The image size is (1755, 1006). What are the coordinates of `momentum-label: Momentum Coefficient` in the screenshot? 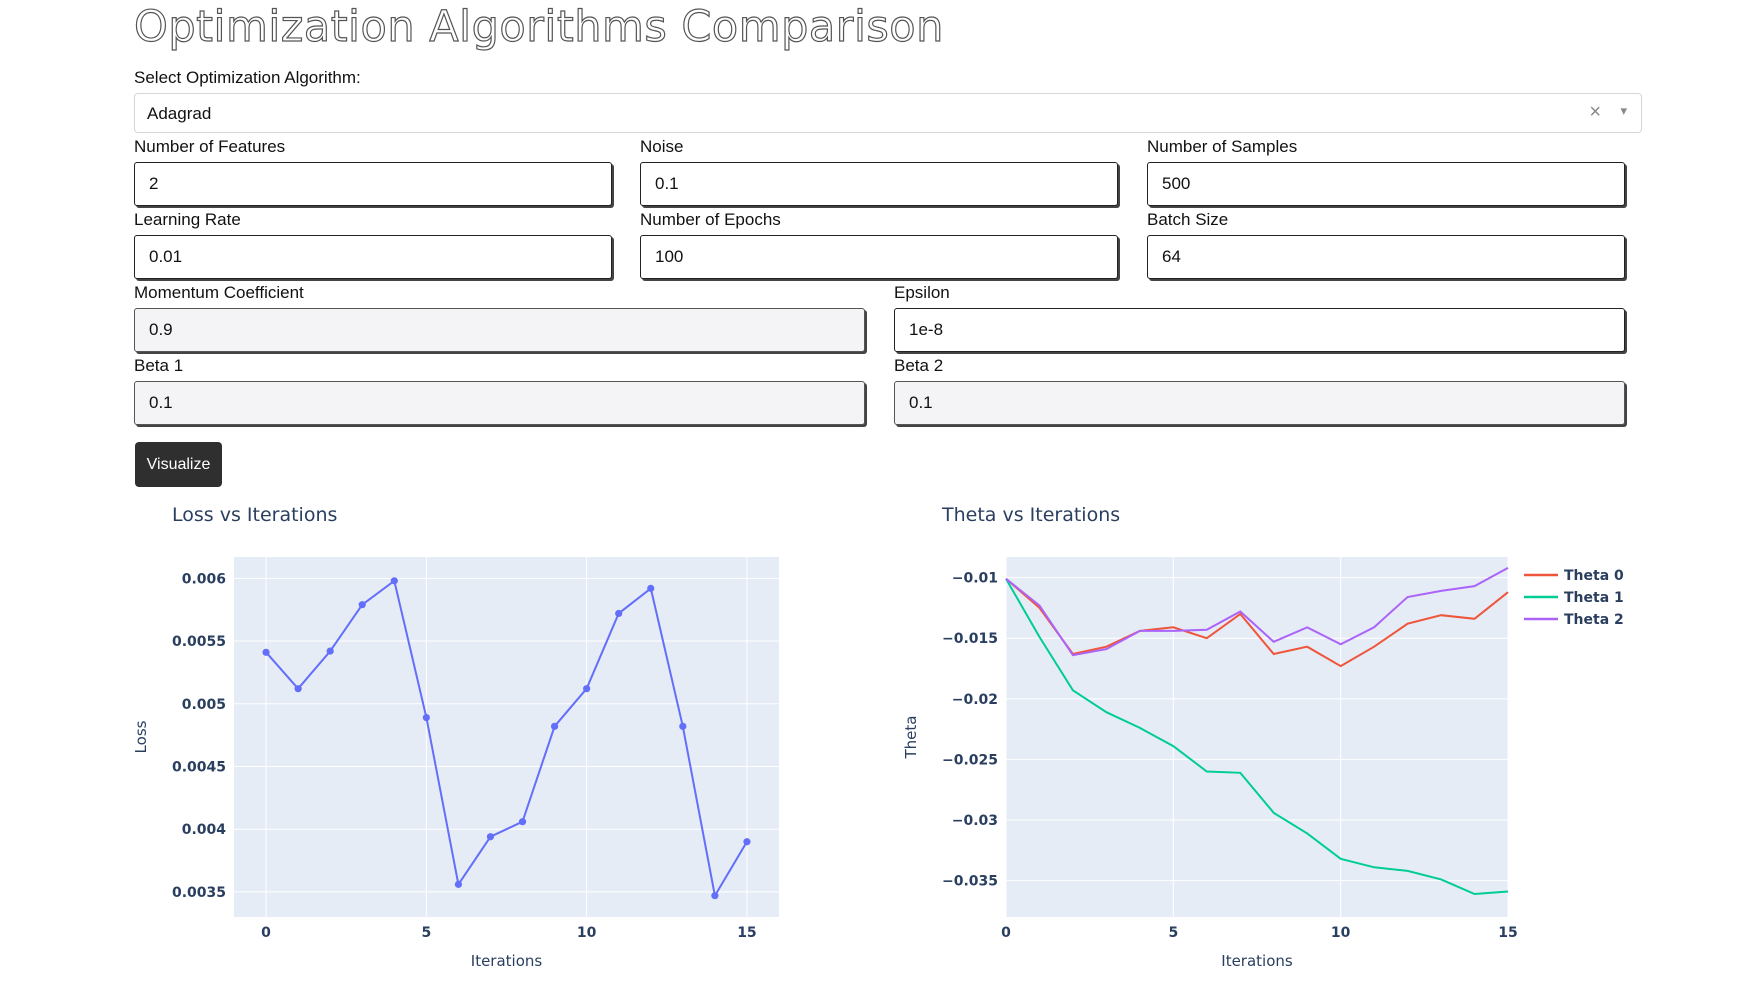 It's located at (219, 292).